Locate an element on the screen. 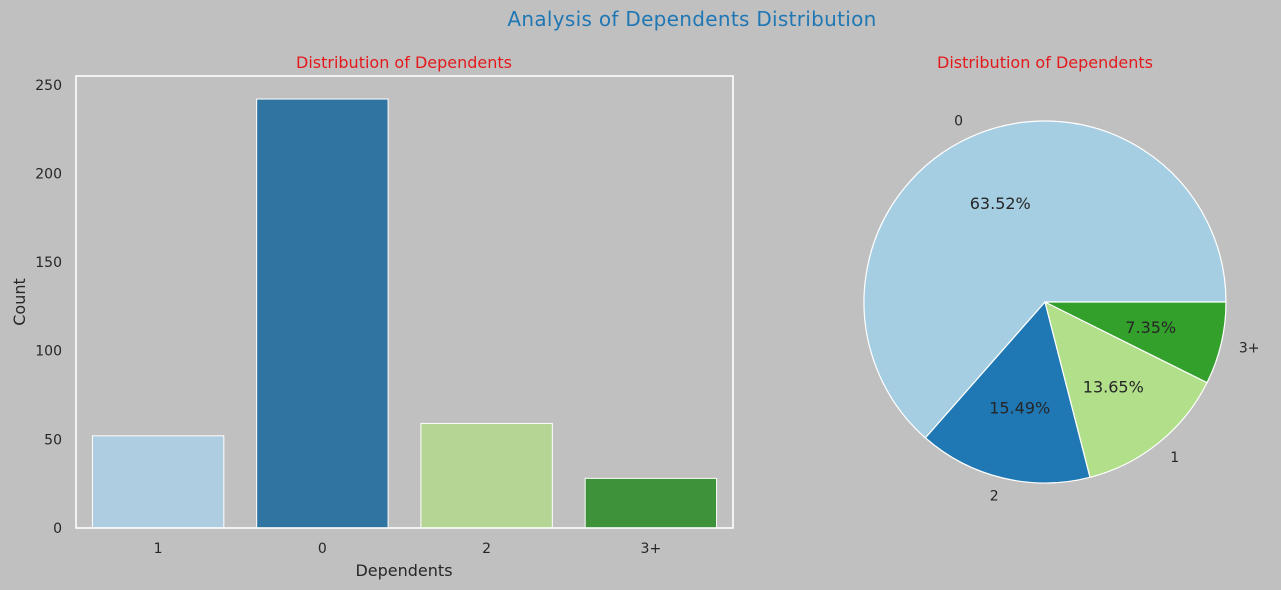 This screenshot has width=1281, height=590. pie-category-label: 1 is located at coordinates (1174, 458).